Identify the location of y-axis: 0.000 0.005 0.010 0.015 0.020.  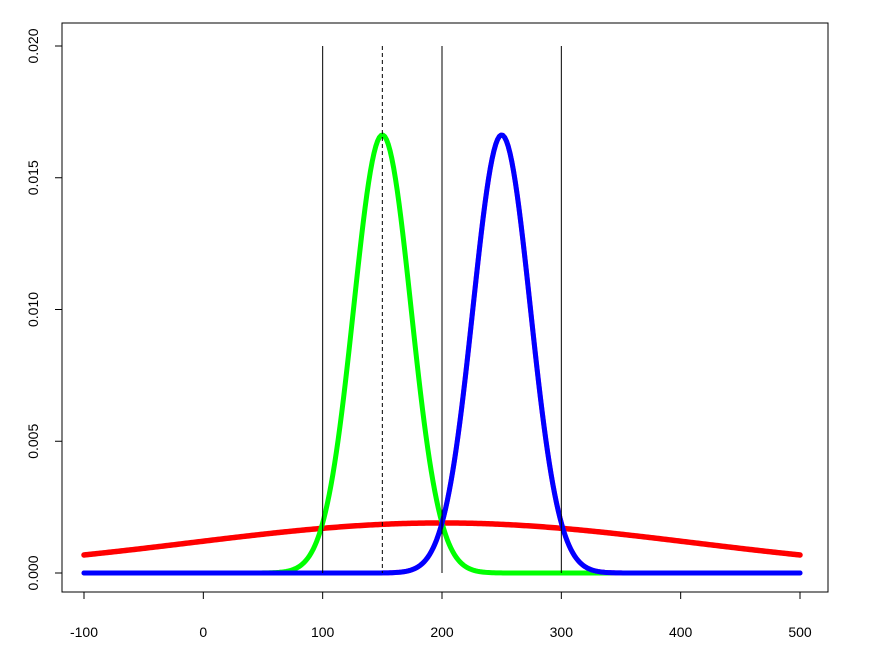
(44, 309).